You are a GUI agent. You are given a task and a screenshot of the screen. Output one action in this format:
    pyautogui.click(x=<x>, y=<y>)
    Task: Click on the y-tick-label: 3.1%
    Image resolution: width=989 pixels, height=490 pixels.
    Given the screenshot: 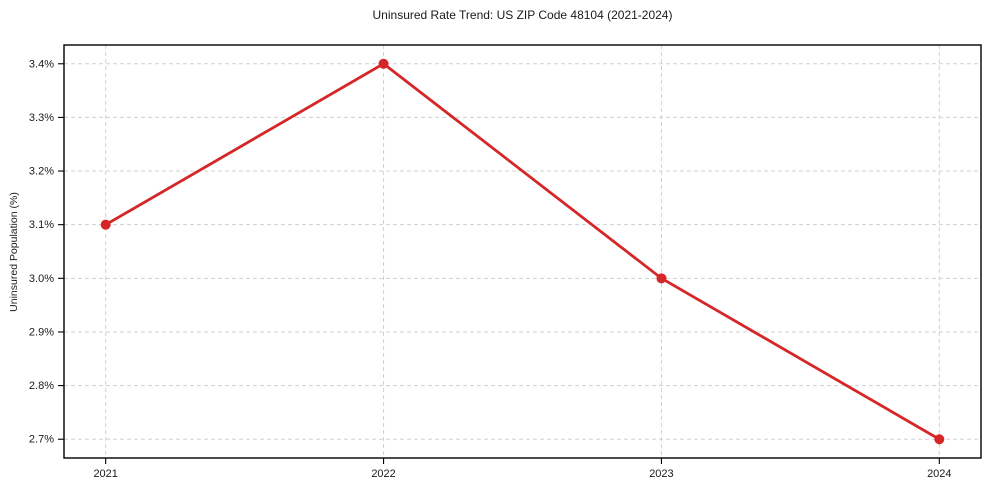 What is the action you would take?
    pyautogui.click(x=41, y=225)
    